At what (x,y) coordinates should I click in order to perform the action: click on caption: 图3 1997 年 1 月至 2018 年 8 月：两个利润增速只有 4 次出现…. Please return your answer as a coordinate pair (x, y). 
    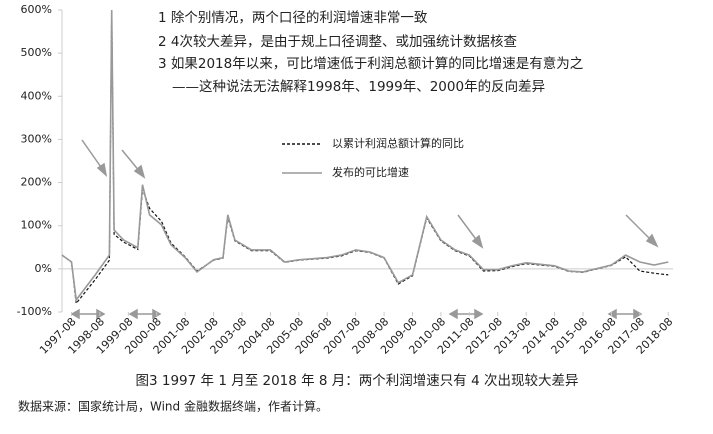
    Looking at the image, I should click on (357, 381).